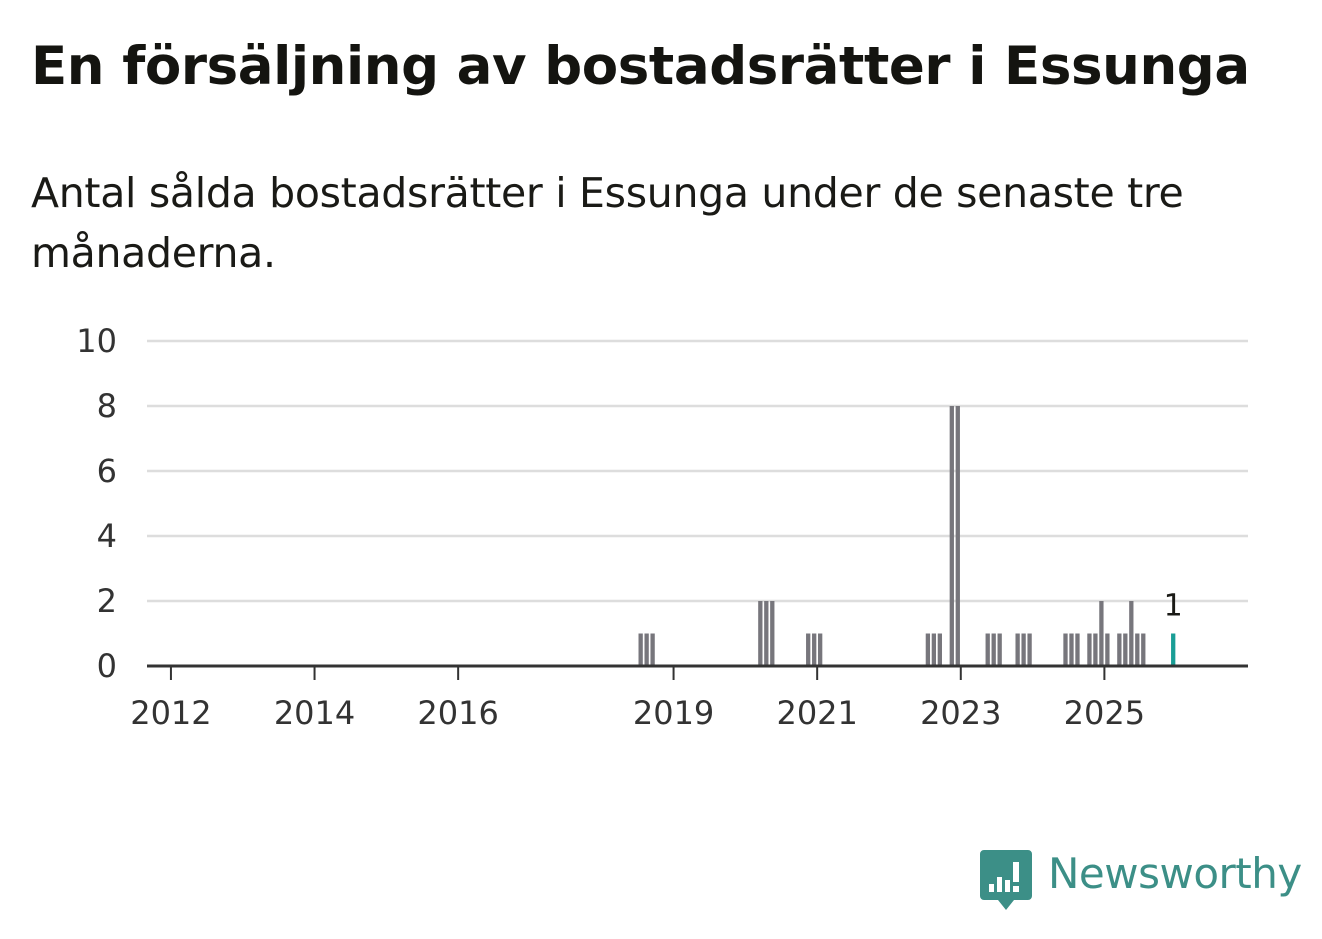 The height and width of the screenshot is (939, 1322). Describe the element at coordinates (314, 713) in the screenshot. I see `x-tick-label: 2014` at that location.